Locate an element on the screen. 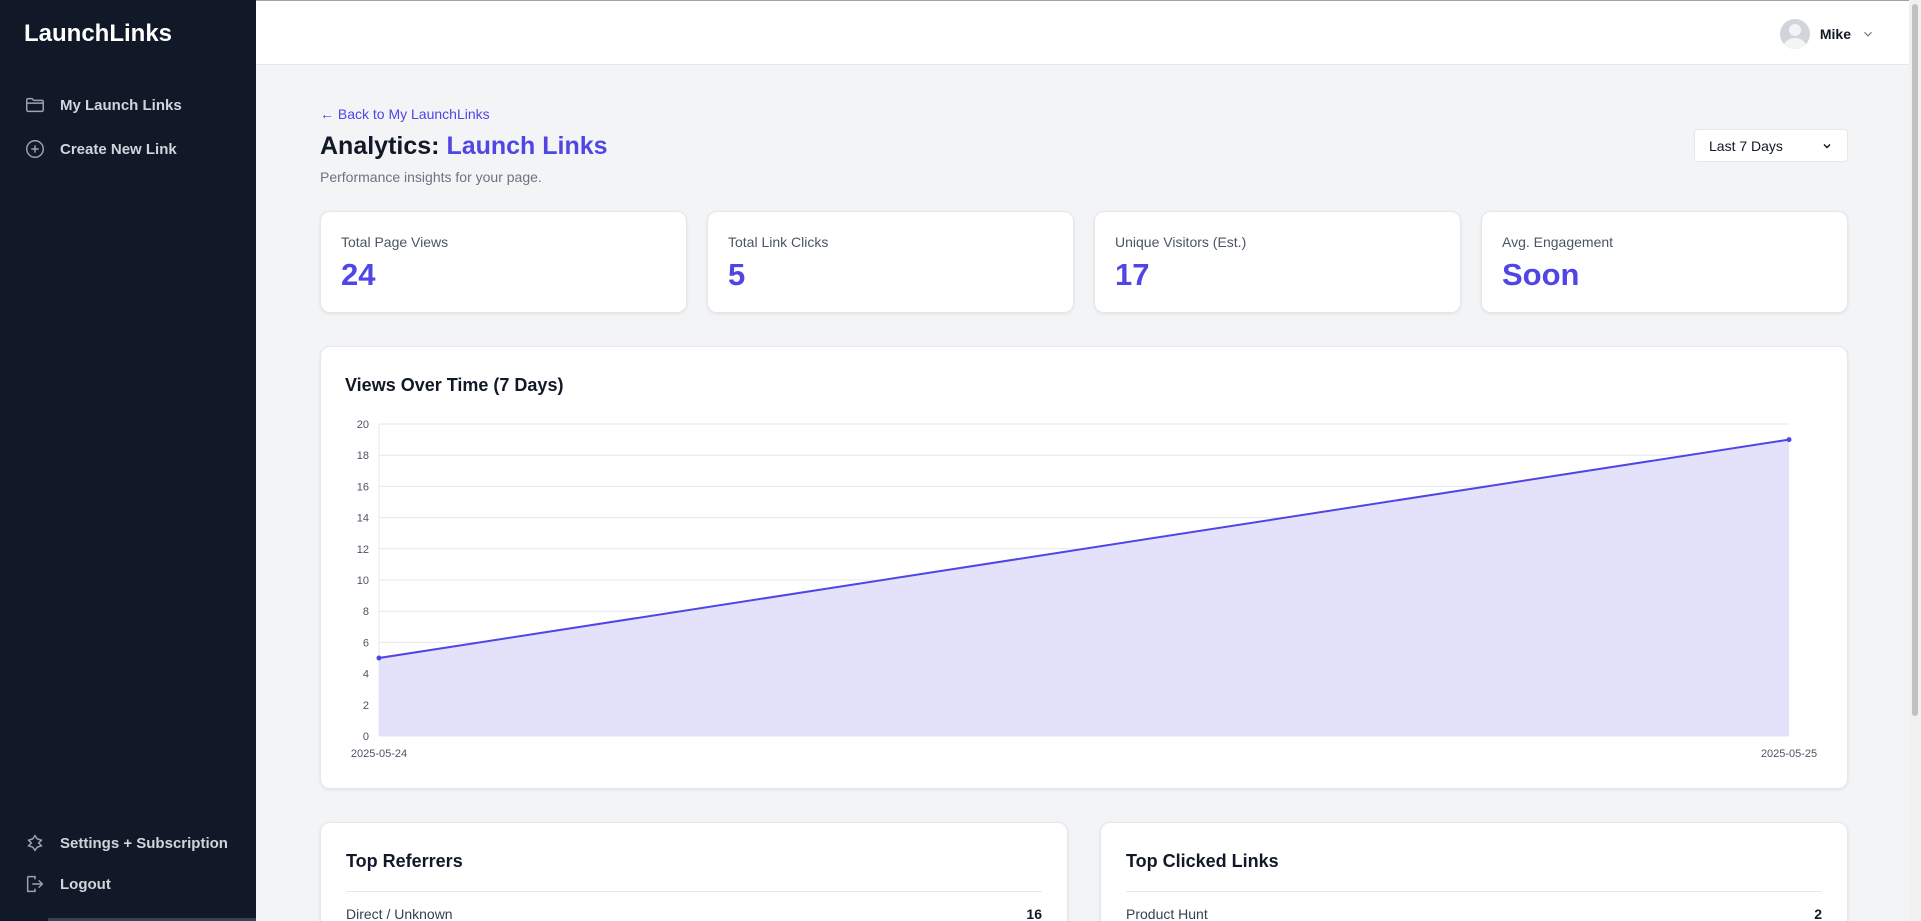 Image resolution: width=1921 pixels, height=921 pixels. user-menu: Mike is located at coordinates (1827, 34).